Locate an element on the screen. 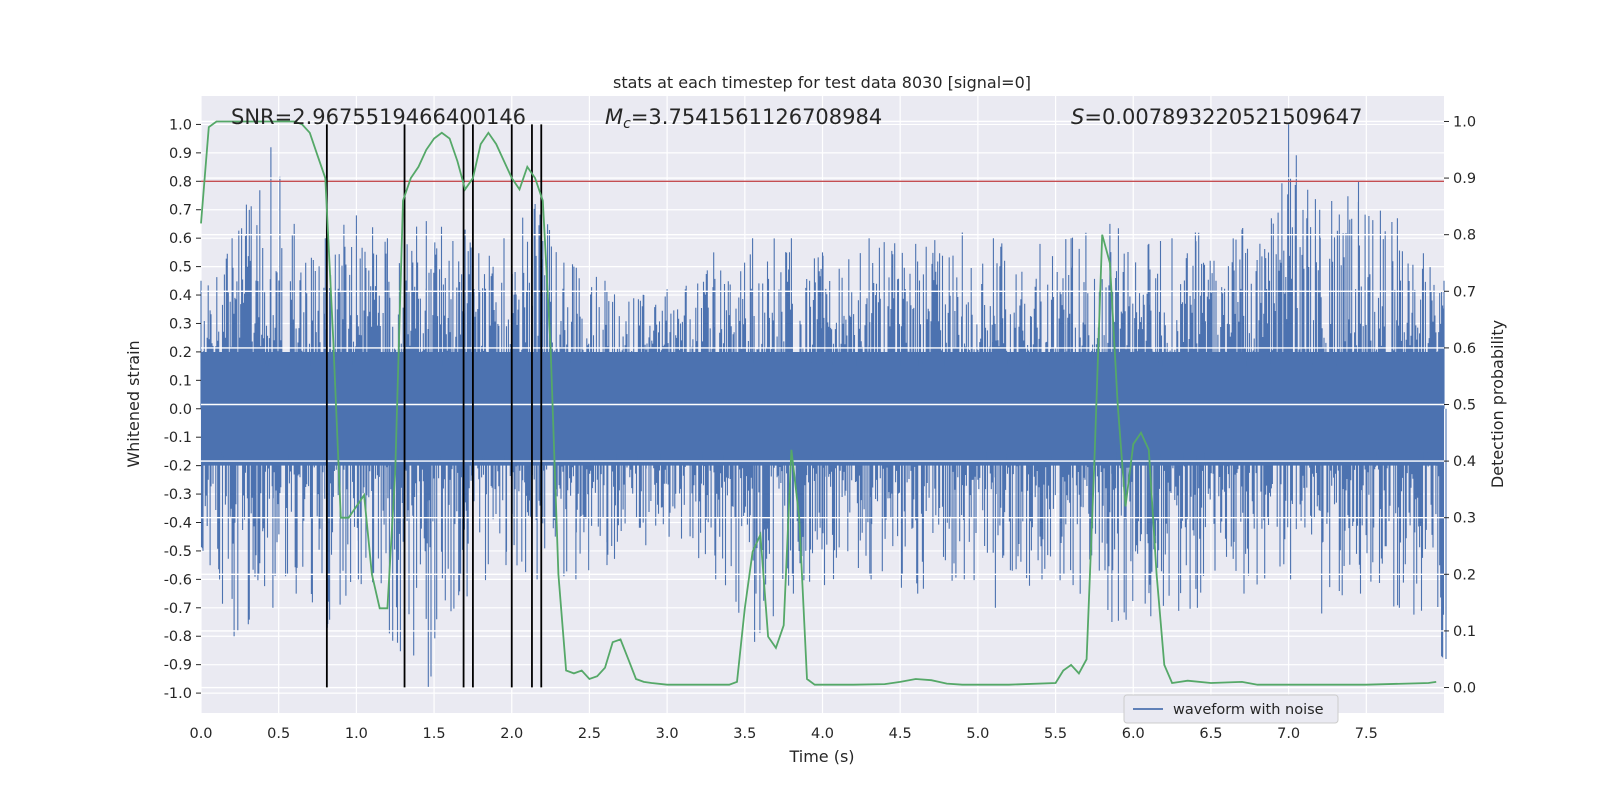 This screenshot has width=1600, height=800. y-tick-label: 0.6 is located at coordinates (180, 239).